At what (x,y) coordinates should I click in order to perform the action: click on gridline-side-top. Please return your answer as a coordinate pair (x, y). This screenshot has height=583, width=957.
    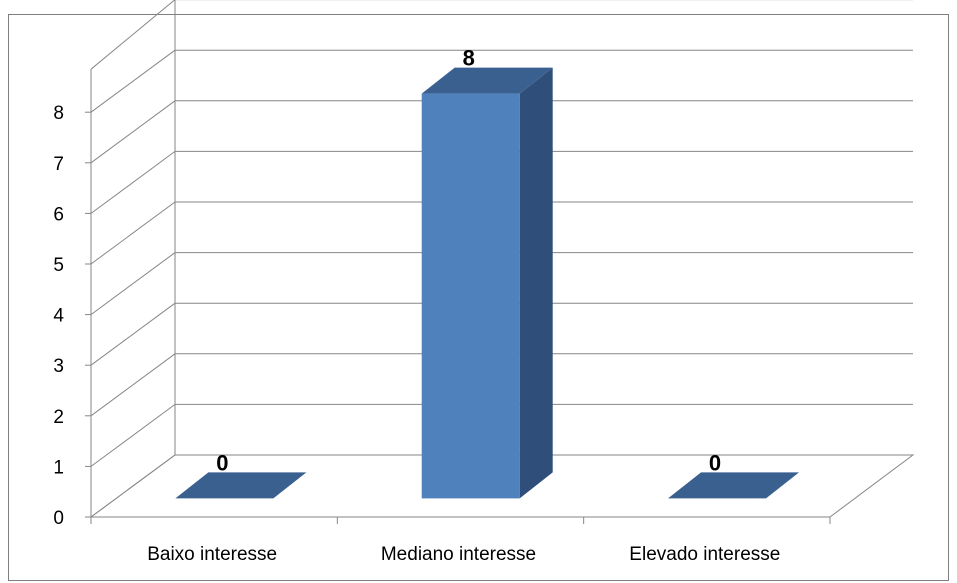
    Looking at the image, I should click on (133, 35).